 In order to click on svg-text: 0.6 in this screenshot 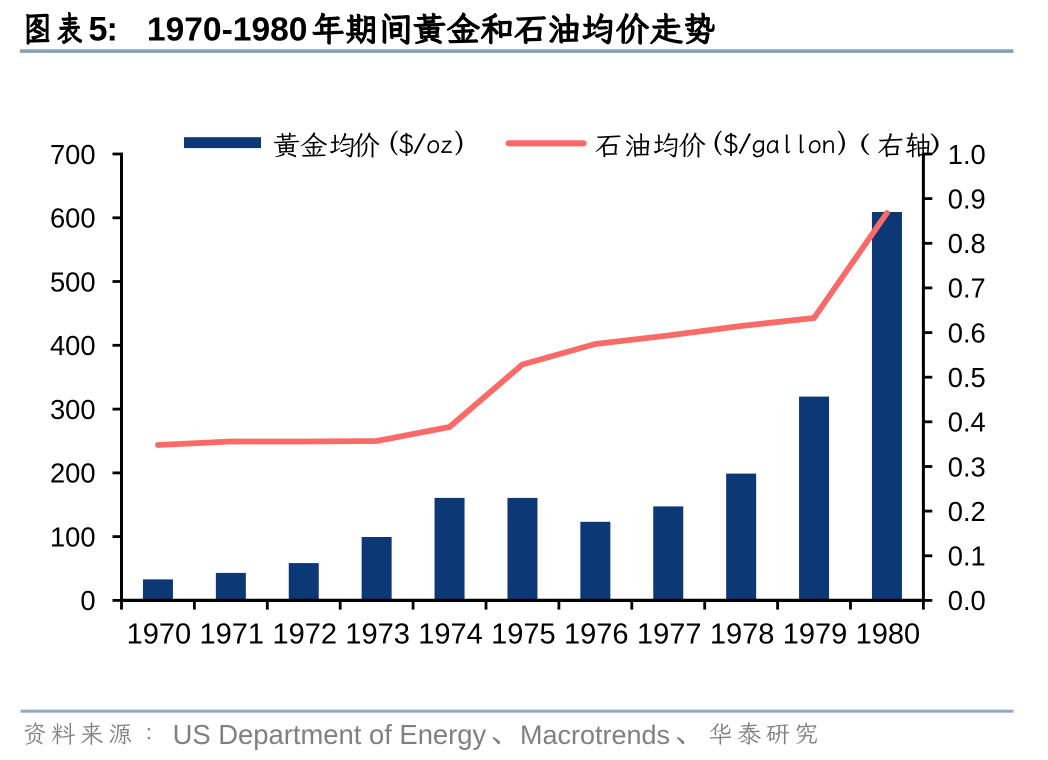, I will do `click(967, 332)`.